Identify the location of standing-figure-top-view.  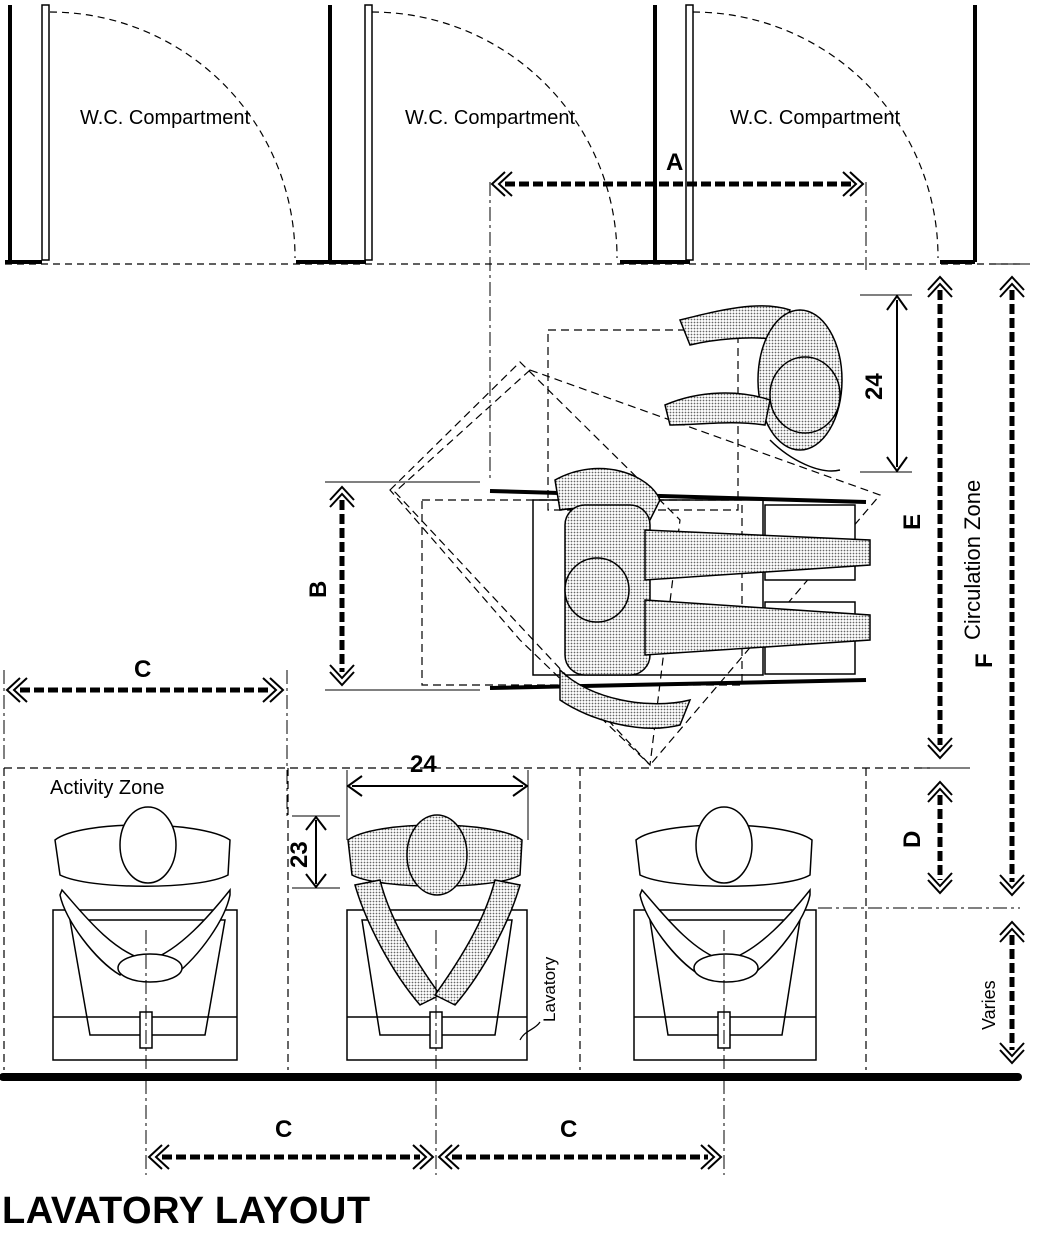
(753, 388).